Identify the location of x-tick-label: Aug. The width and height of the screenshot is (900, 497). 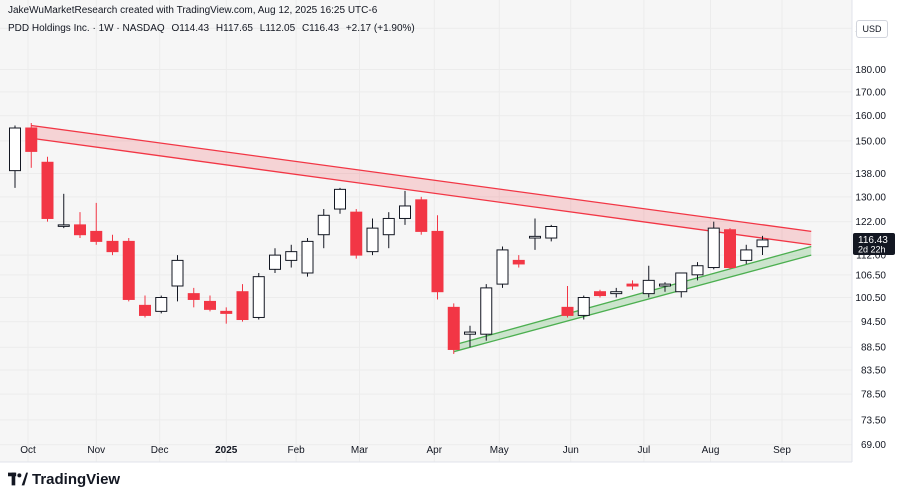
(711, 450).